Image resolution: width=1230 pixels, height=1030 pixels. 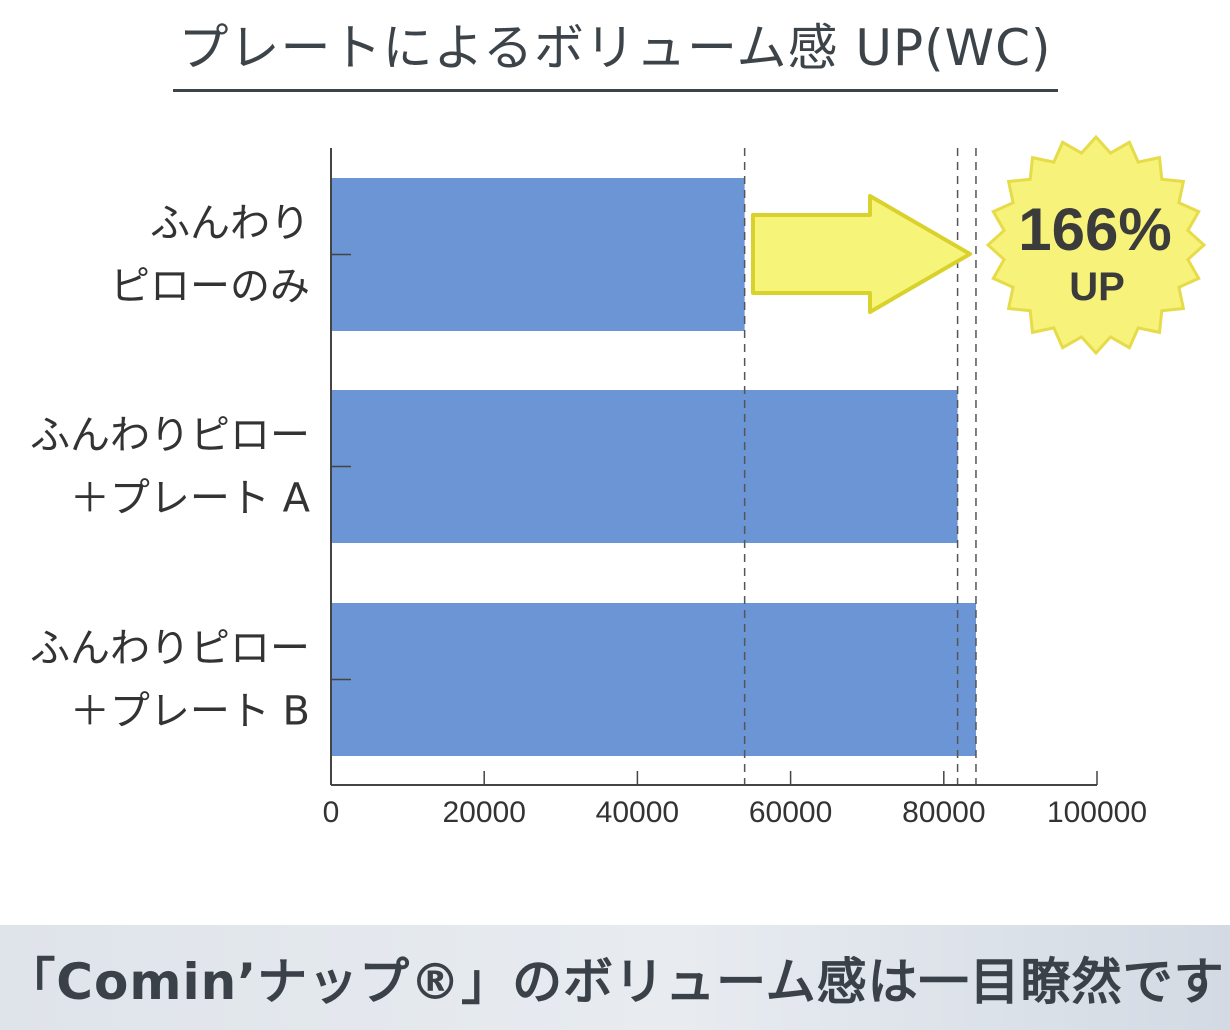 What do you see at coordinates (170, 467) in the screenshot?
I see `category-label-2: ふんわりピロー ＋プレート A` at bounding box center [170, 467].